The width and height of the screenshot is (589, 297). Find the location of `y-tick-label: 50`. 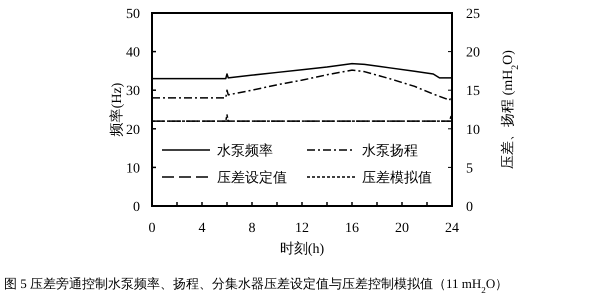

y-tick-label: 50 is located at coordinates (133, 14).